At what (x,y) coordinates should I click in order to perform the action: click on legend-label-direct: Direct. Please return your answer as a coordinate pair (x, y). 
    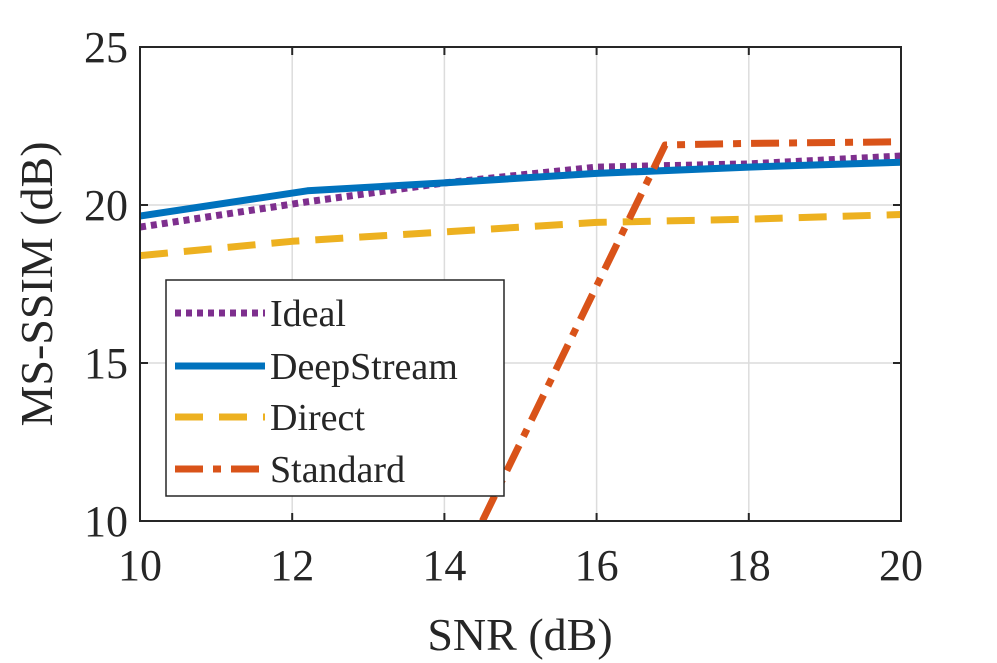
    Looking at the image, I should click on (317, 418).